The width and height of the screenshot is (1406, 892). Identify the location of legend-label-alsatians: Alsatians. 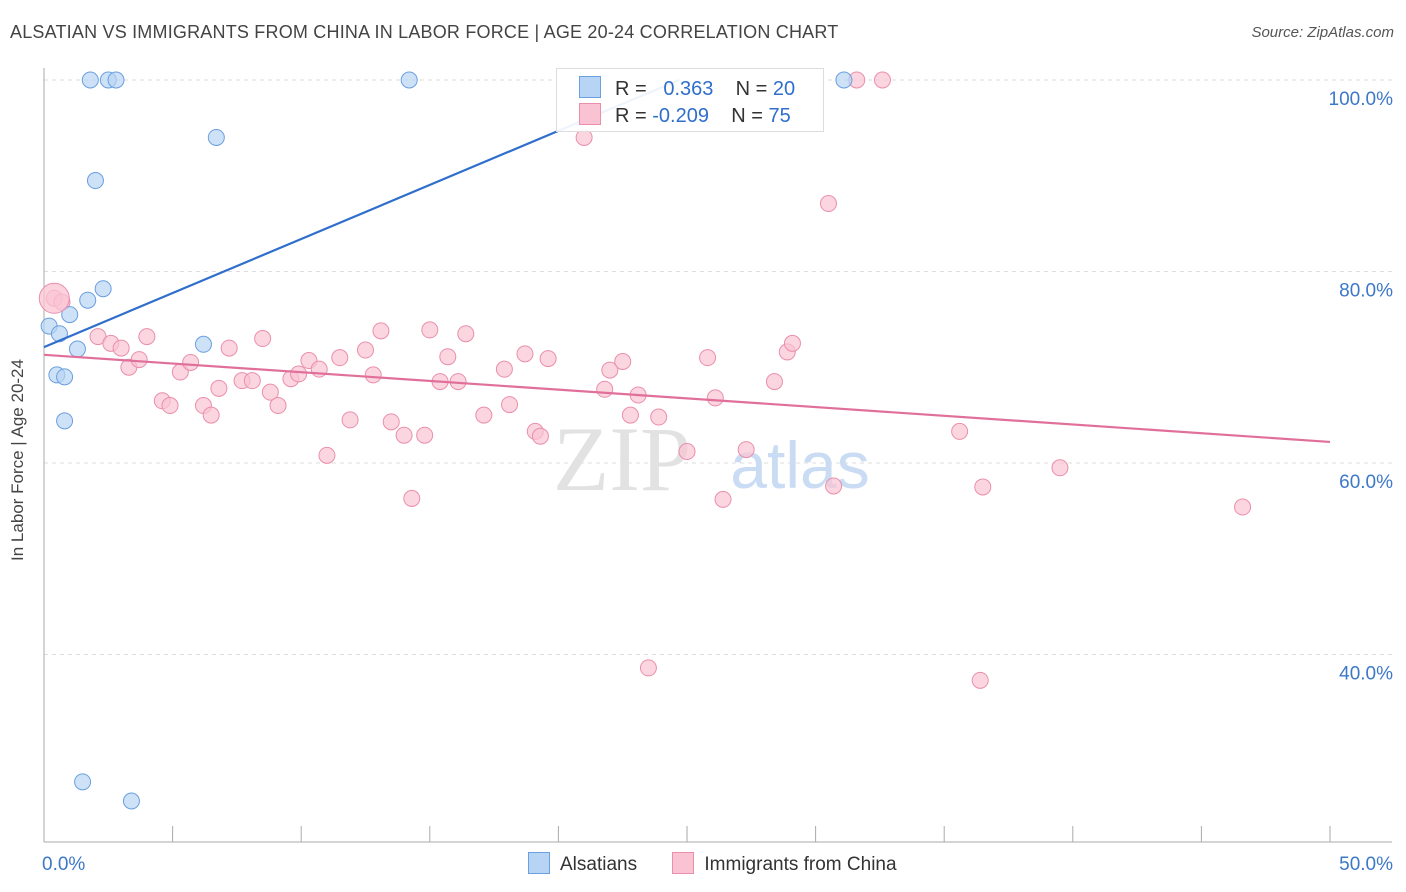
(599, 864).